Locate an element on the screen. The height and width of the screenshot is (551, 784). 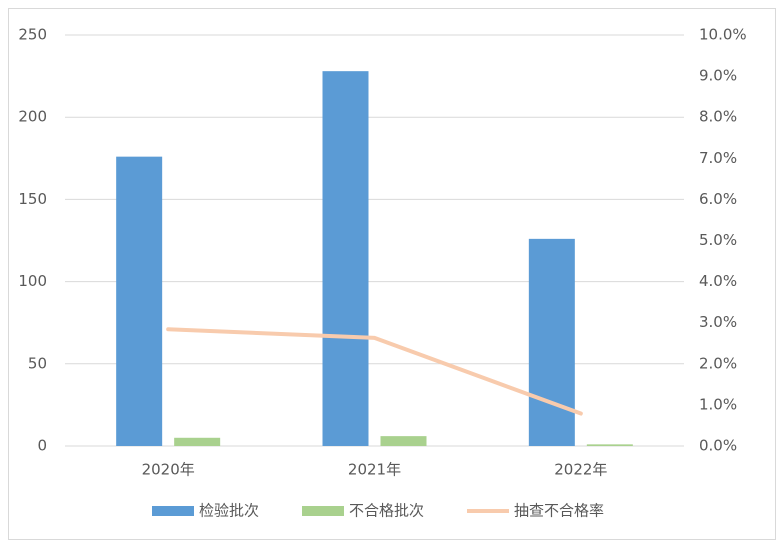
legend-label: 抽查不合格率 is located at coordinates (559, 511).